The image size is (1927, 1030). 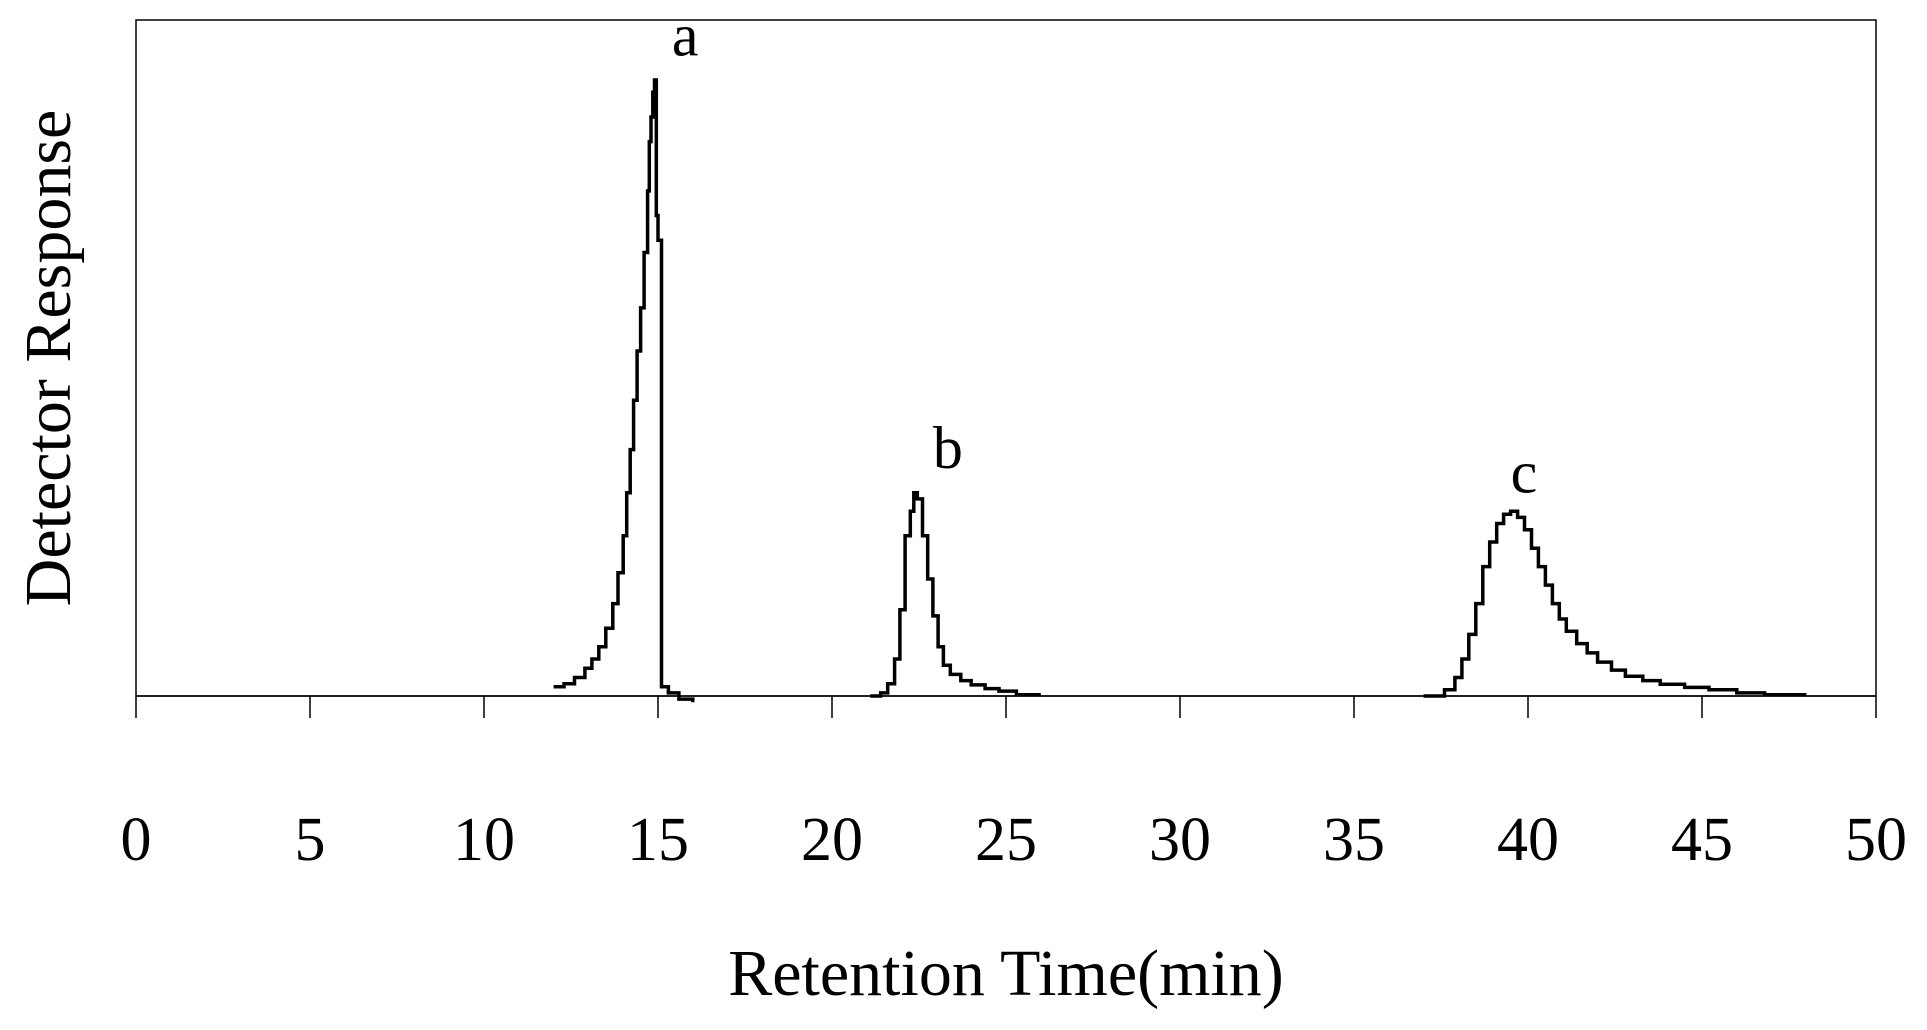 What do you see at coordinates (1006, 973) in the screenshot?
I see `x-axis-title: Retention Time(min)` at bounding box center [1006, 973].